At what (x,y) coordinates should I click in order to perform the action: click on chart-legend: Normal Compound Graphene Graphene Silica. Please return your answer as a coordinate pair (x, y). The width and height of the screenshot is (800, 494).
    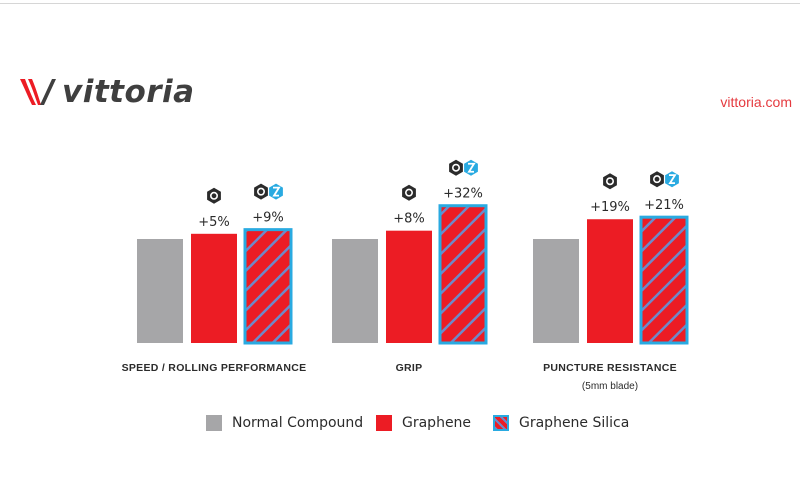
    Looking at the image, I should click on (400, 423).